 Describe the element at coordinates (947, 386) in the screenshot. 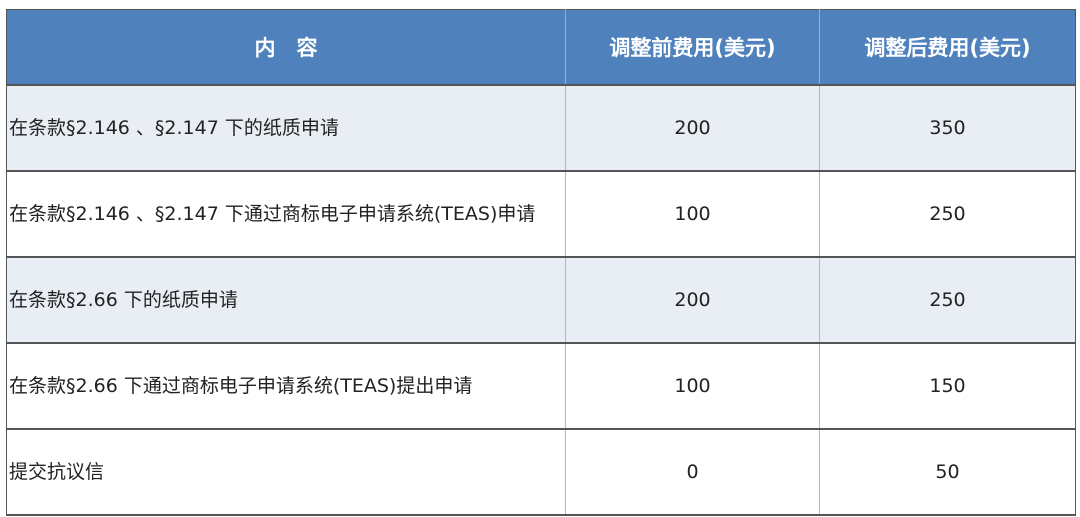

I see `cell-fee-after: 150` at that location.